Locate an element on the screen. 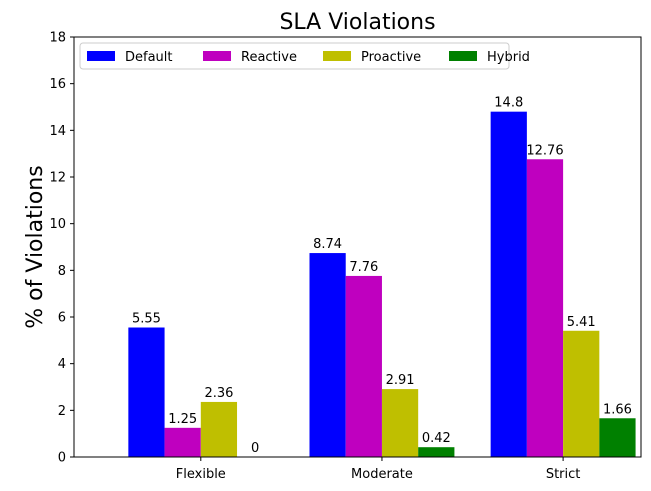  data-label-hybrid-moderate: 0.42 is located at coordinates (436, 438).